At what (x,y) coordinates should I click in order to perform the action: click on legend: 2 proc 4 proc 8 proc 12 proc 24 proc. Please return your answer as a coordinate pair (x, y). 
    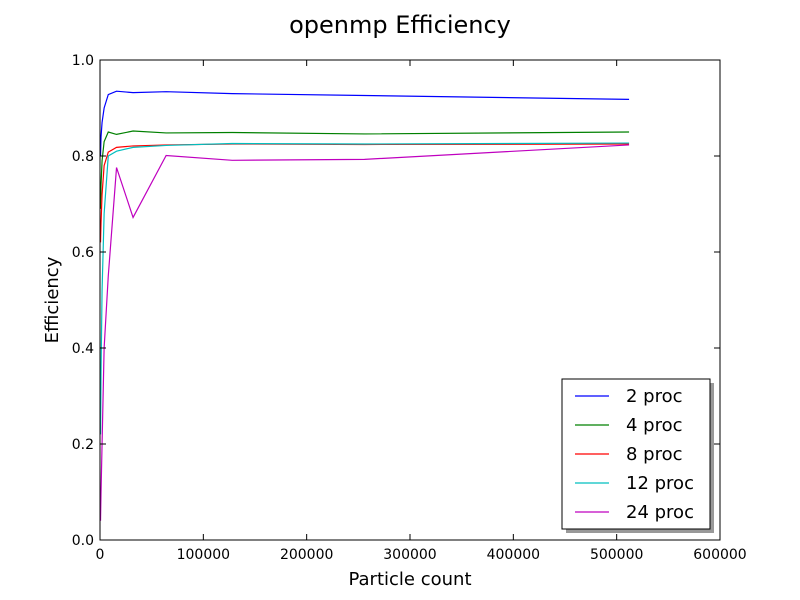
    Looking at the image, I should click on (637, 455).